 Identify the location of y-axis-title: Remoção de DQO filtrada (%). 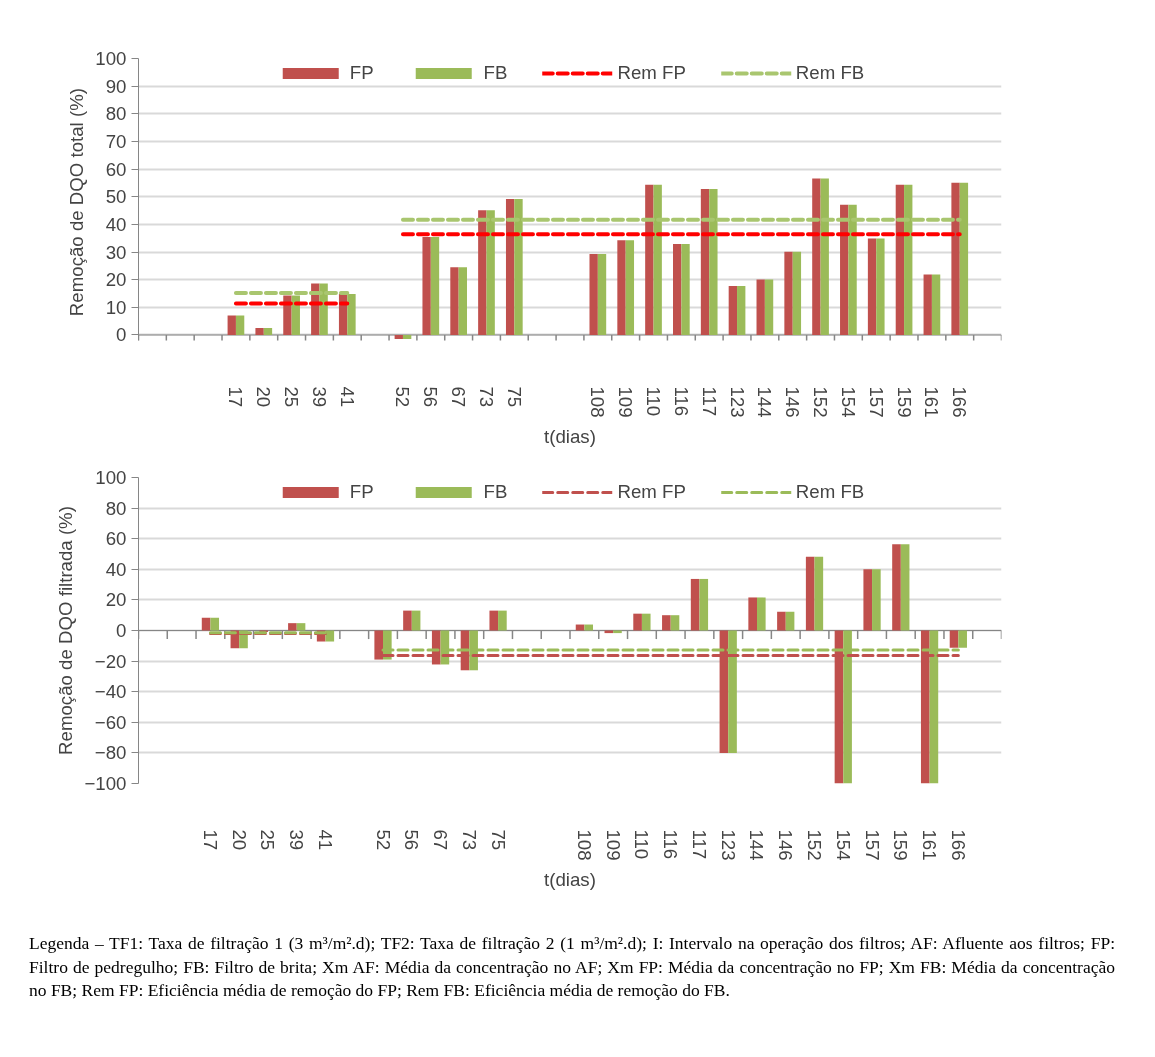
(66, 630).